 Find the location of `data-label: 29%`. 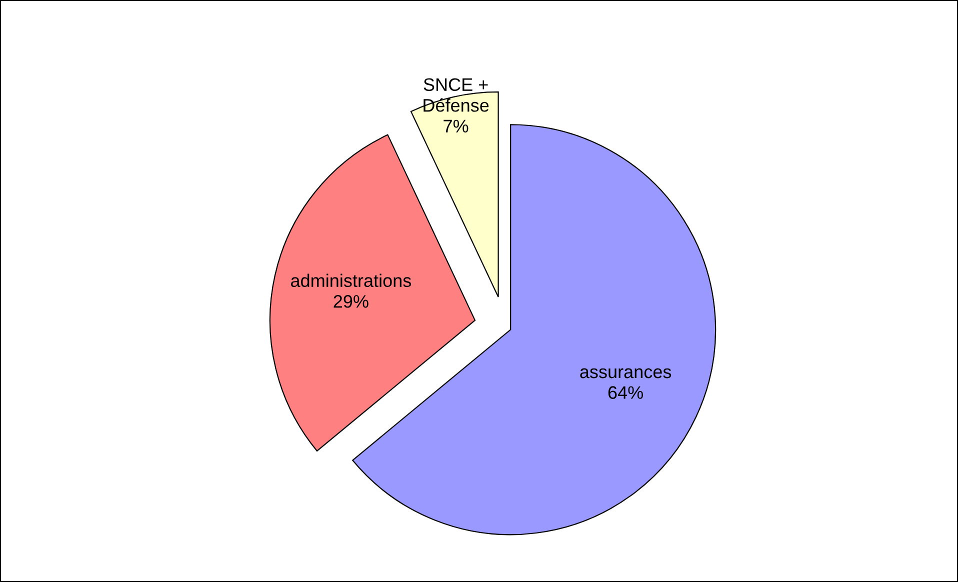

data-label: 29% is located at coordinates (351, 301).